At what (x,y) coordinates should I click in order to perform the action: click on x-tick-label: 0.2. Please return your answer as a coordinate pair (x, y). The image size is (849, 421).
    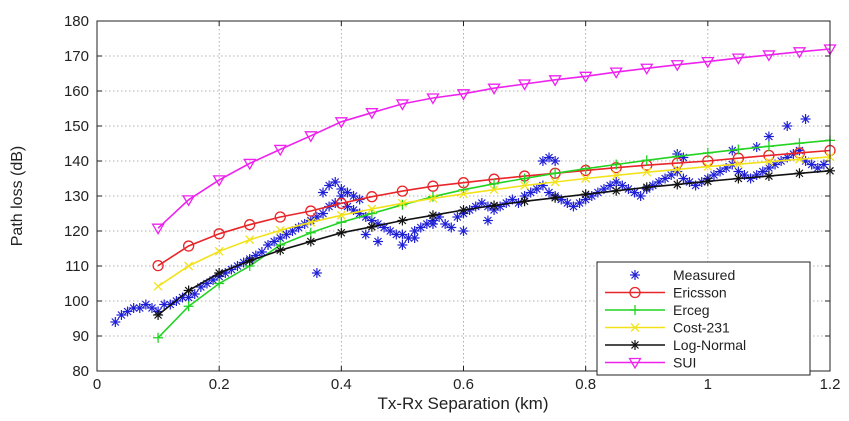
    Looking at the image, I should click on (219, 384).